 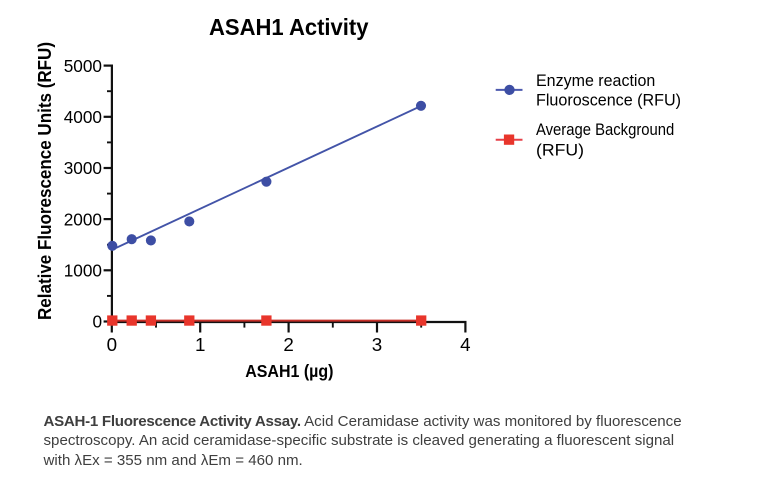 What do you see at coordinates (560, 151) in the screenshot?
I see `svg-text: (RFU)` at bounding box center [560, 151].